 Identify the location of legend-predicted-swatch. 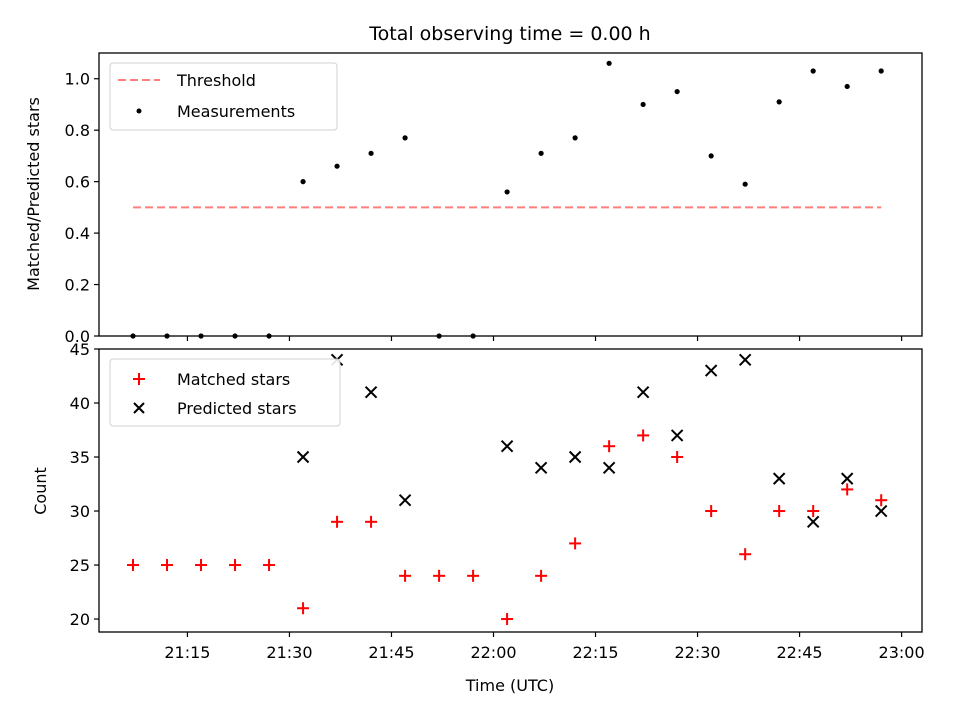
(139, 408).